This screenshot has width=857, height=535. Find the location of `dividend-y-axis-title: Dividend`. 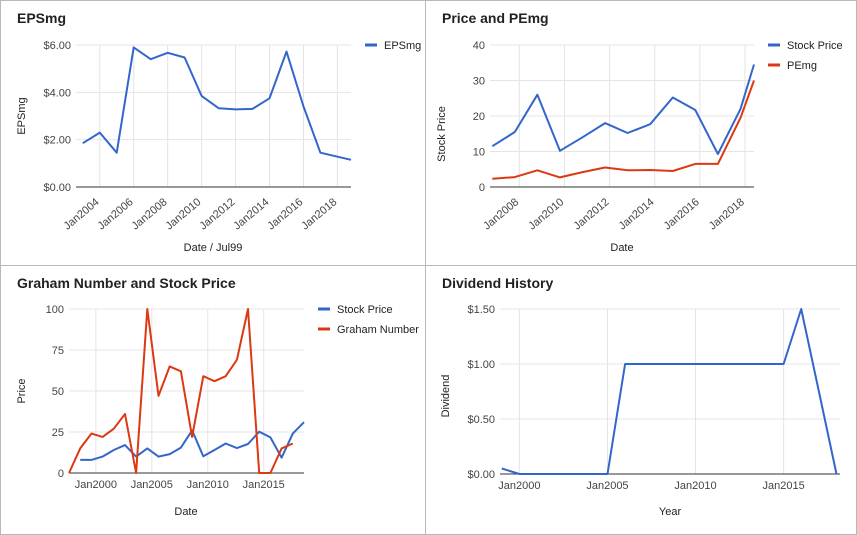

dividend-y-axis-title: Dividend is located at coordinates (446, 396).